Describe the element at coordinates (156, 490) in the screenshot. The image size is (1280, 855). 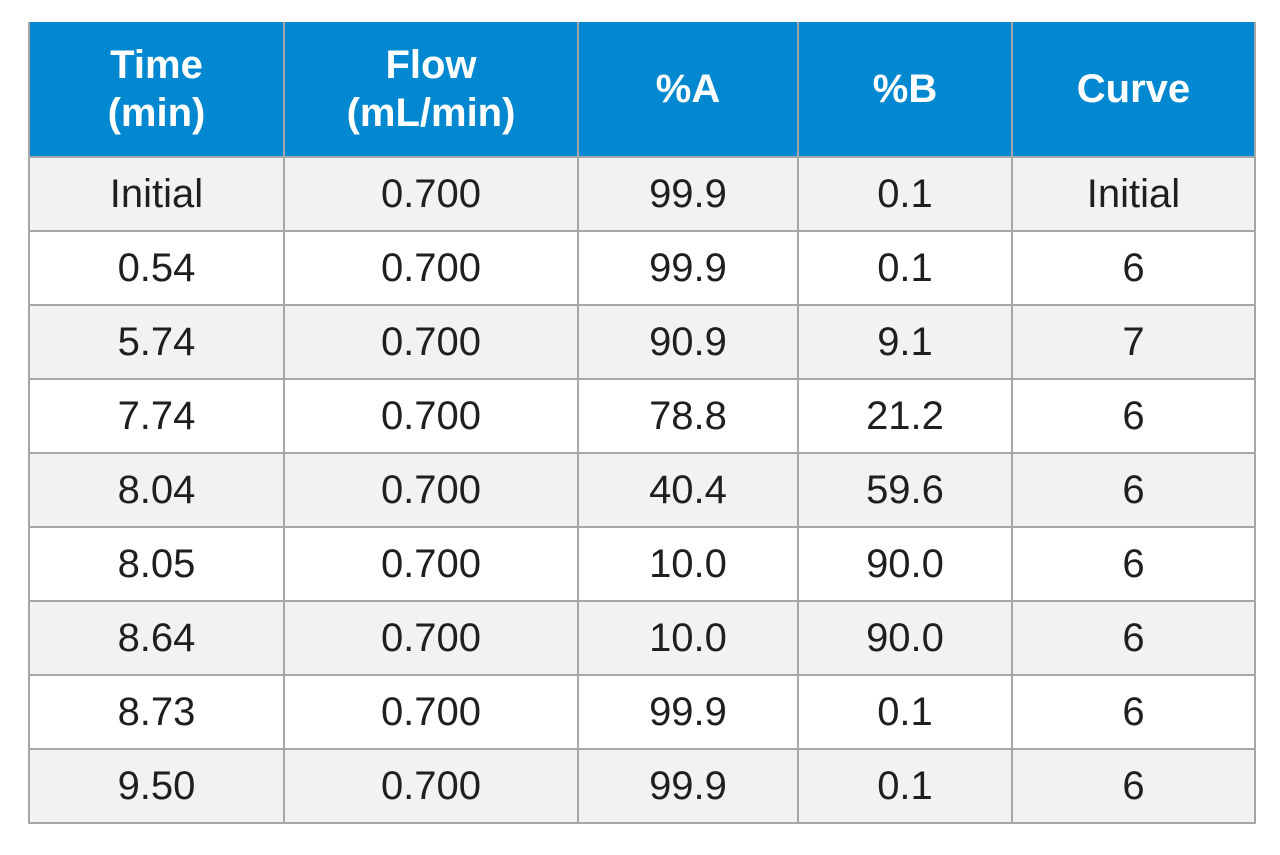
I see `cell-time: 8.04` at that location.